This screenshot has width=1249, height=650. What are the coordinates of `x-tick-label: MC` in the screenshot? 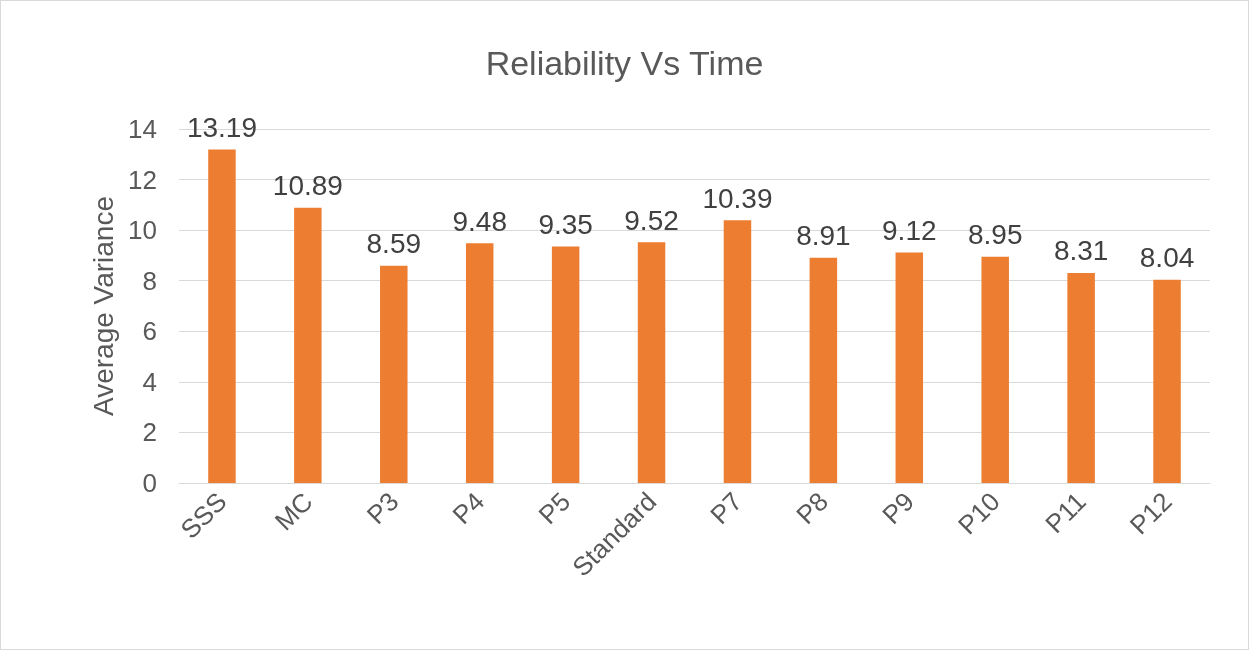 It's located at (293, 511).